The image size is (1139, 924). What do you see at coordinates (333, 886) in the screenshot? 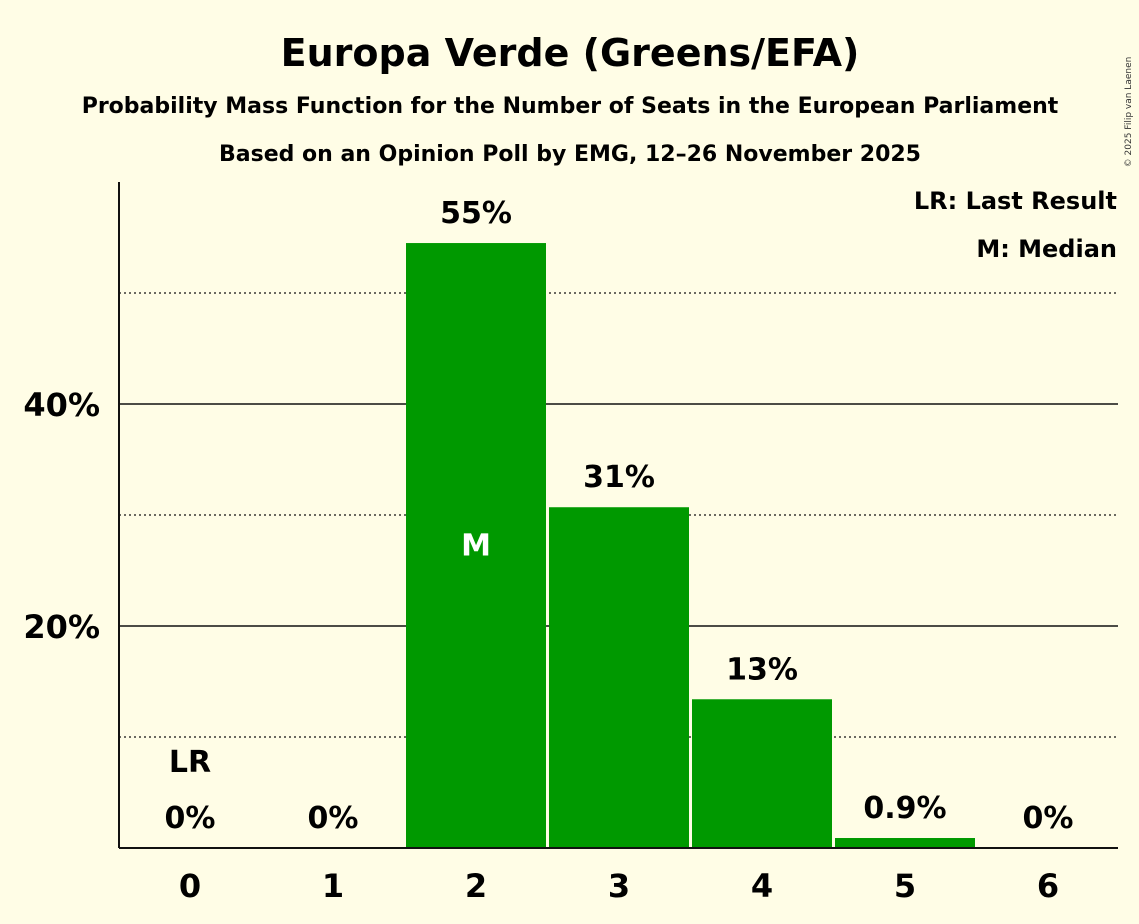
I see `x-tick-label: 1` at bounding box center [333, 886].